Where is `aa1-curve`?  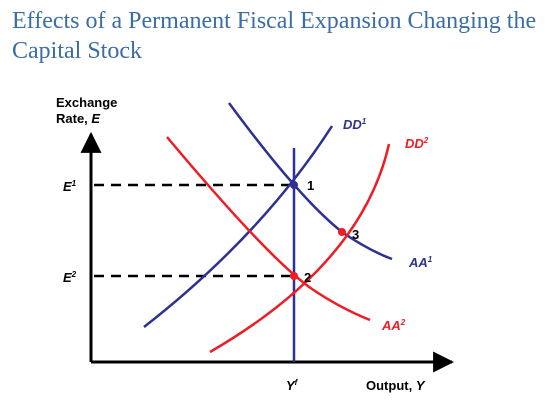
aa1-curve is located at coordinates (310, 181).